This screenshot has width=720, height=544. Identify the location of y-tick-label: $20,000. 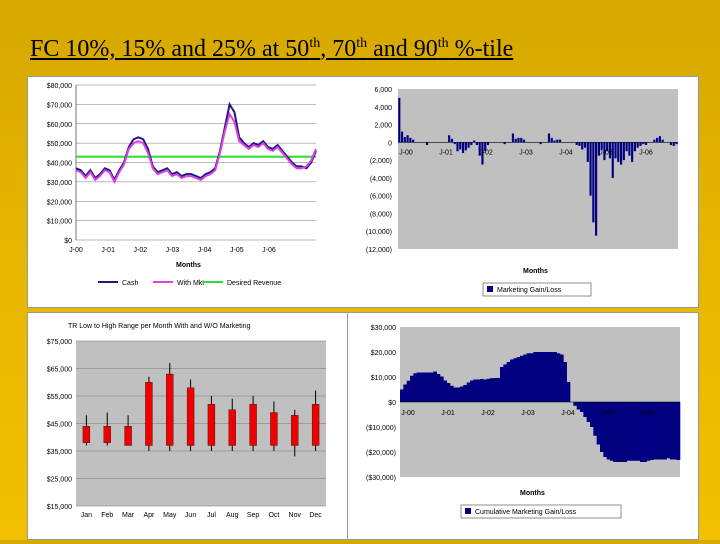
(383, 353).